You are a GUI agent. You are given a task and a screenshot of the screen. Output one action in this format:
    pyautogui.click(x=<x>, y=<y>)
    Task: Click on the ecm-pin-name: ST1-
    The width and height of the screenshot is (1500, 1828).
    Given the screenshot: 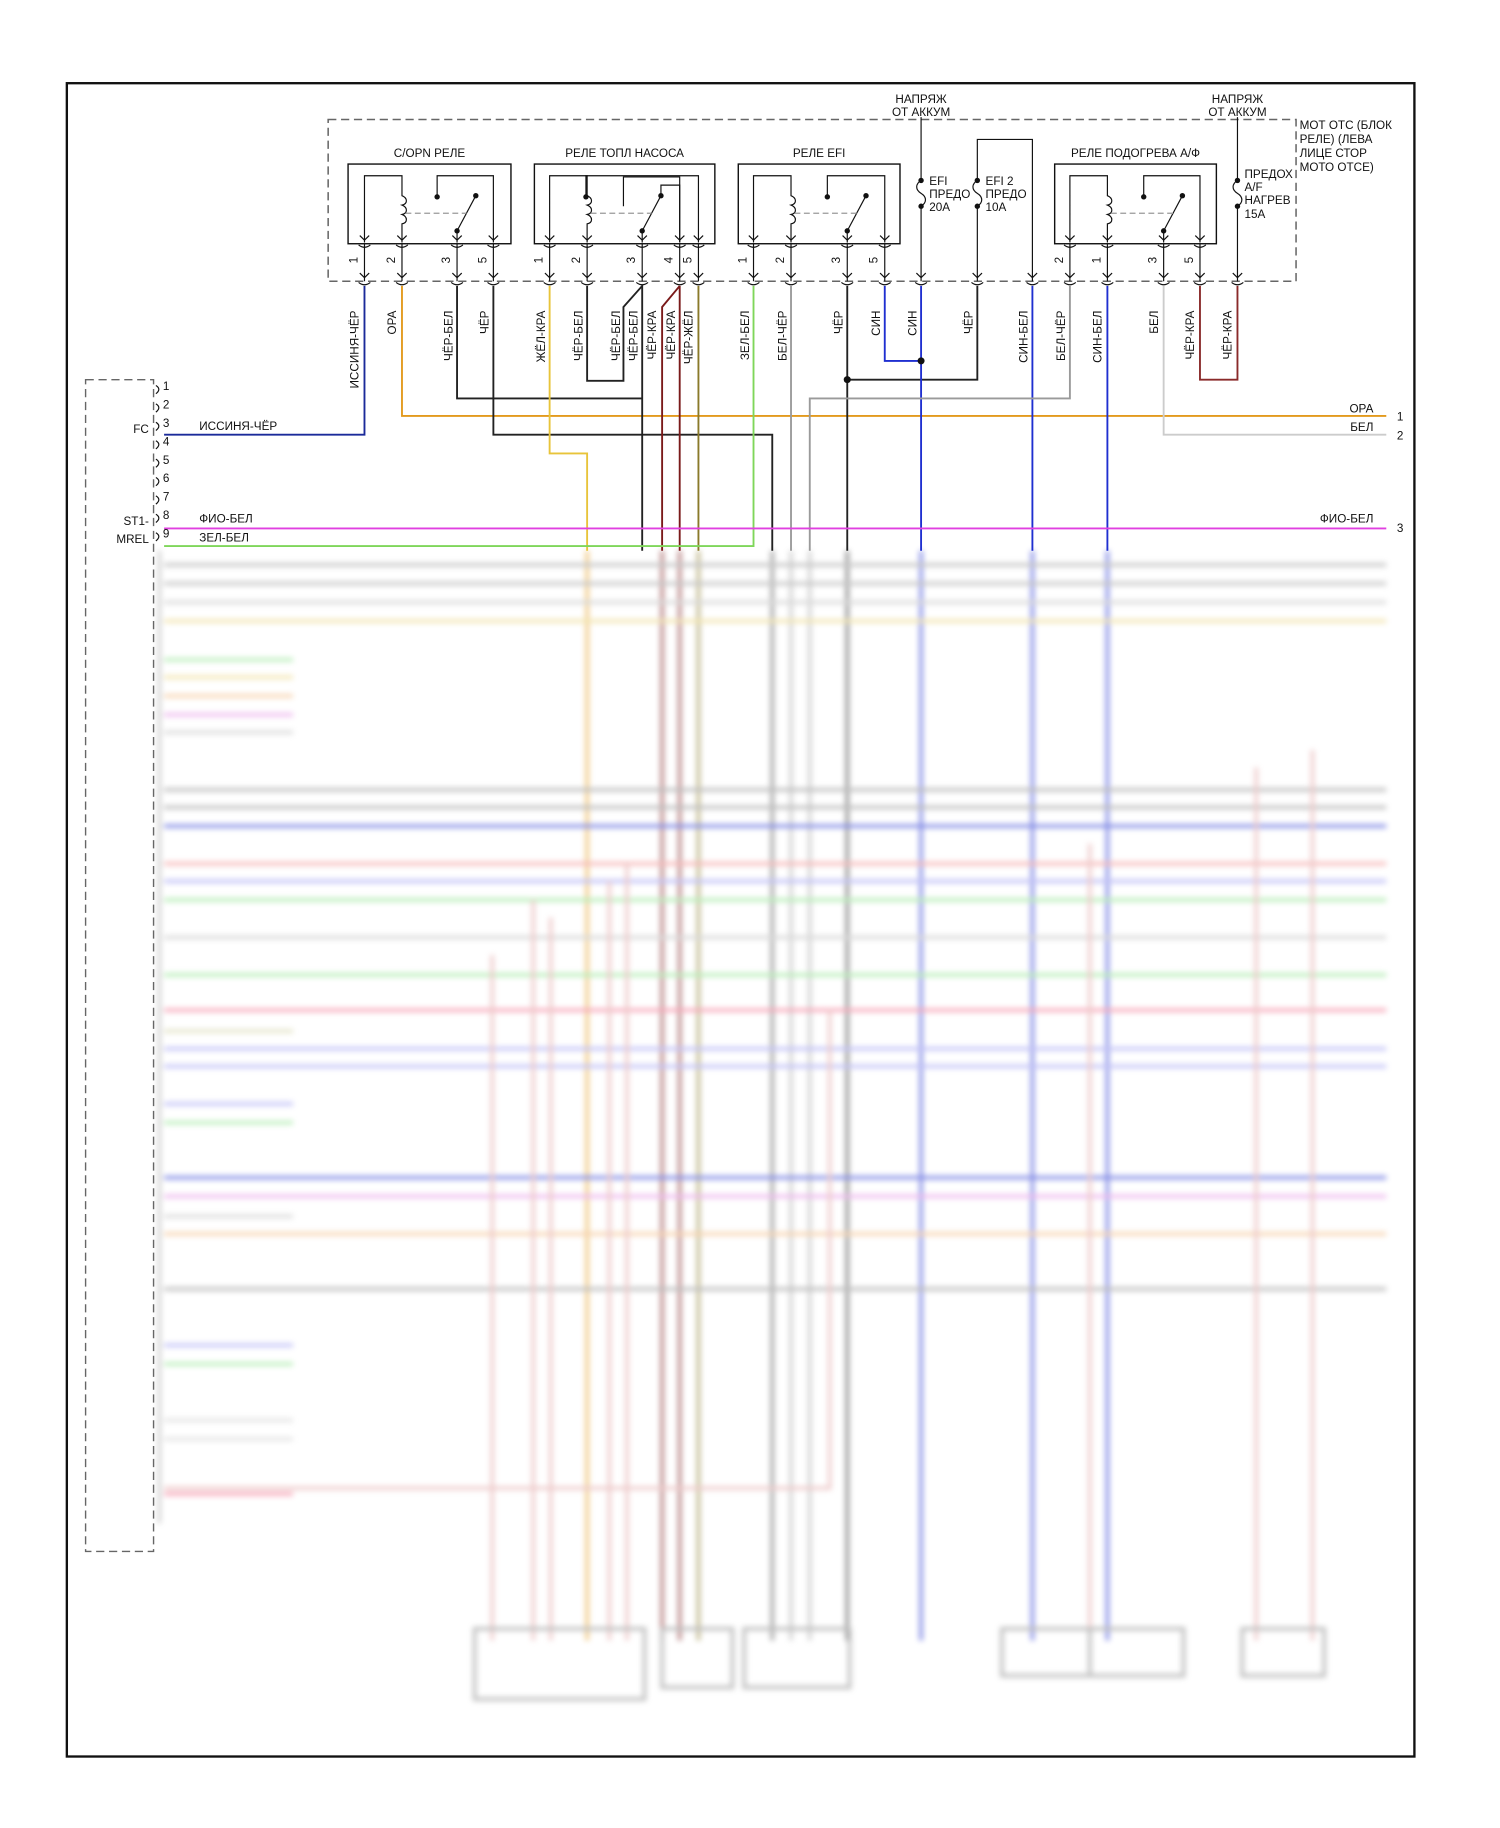 What is the action you would take?
    pyautogui.click(x=135, y=521)
    